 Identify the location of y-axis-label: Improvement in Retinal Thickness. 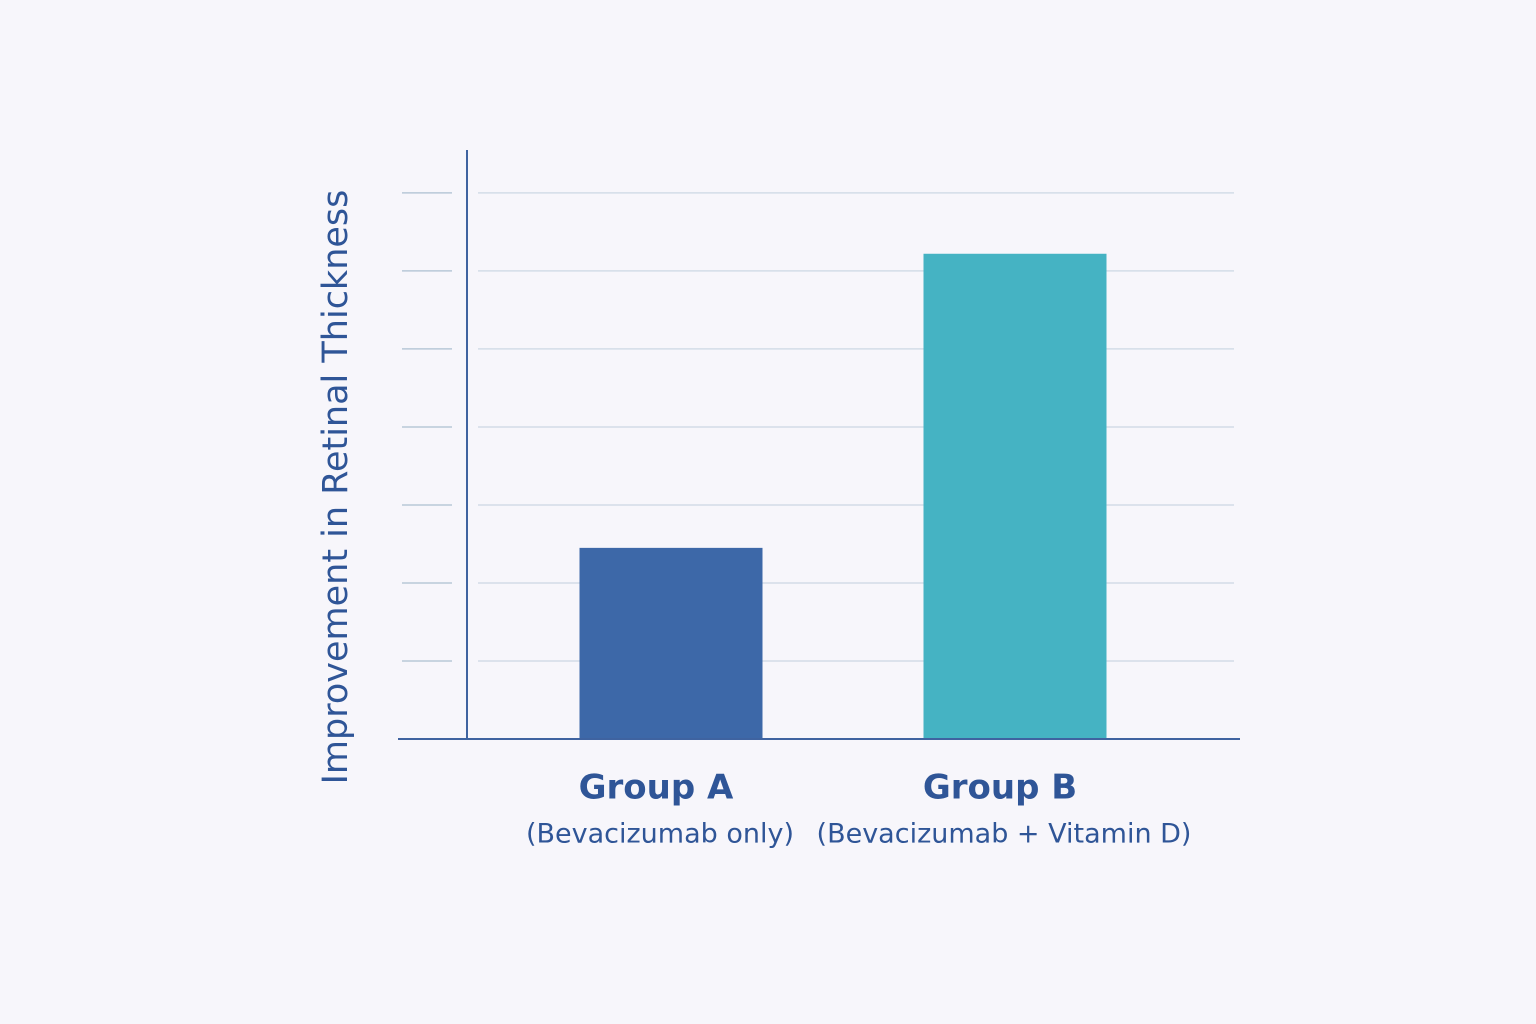
(336, 487).